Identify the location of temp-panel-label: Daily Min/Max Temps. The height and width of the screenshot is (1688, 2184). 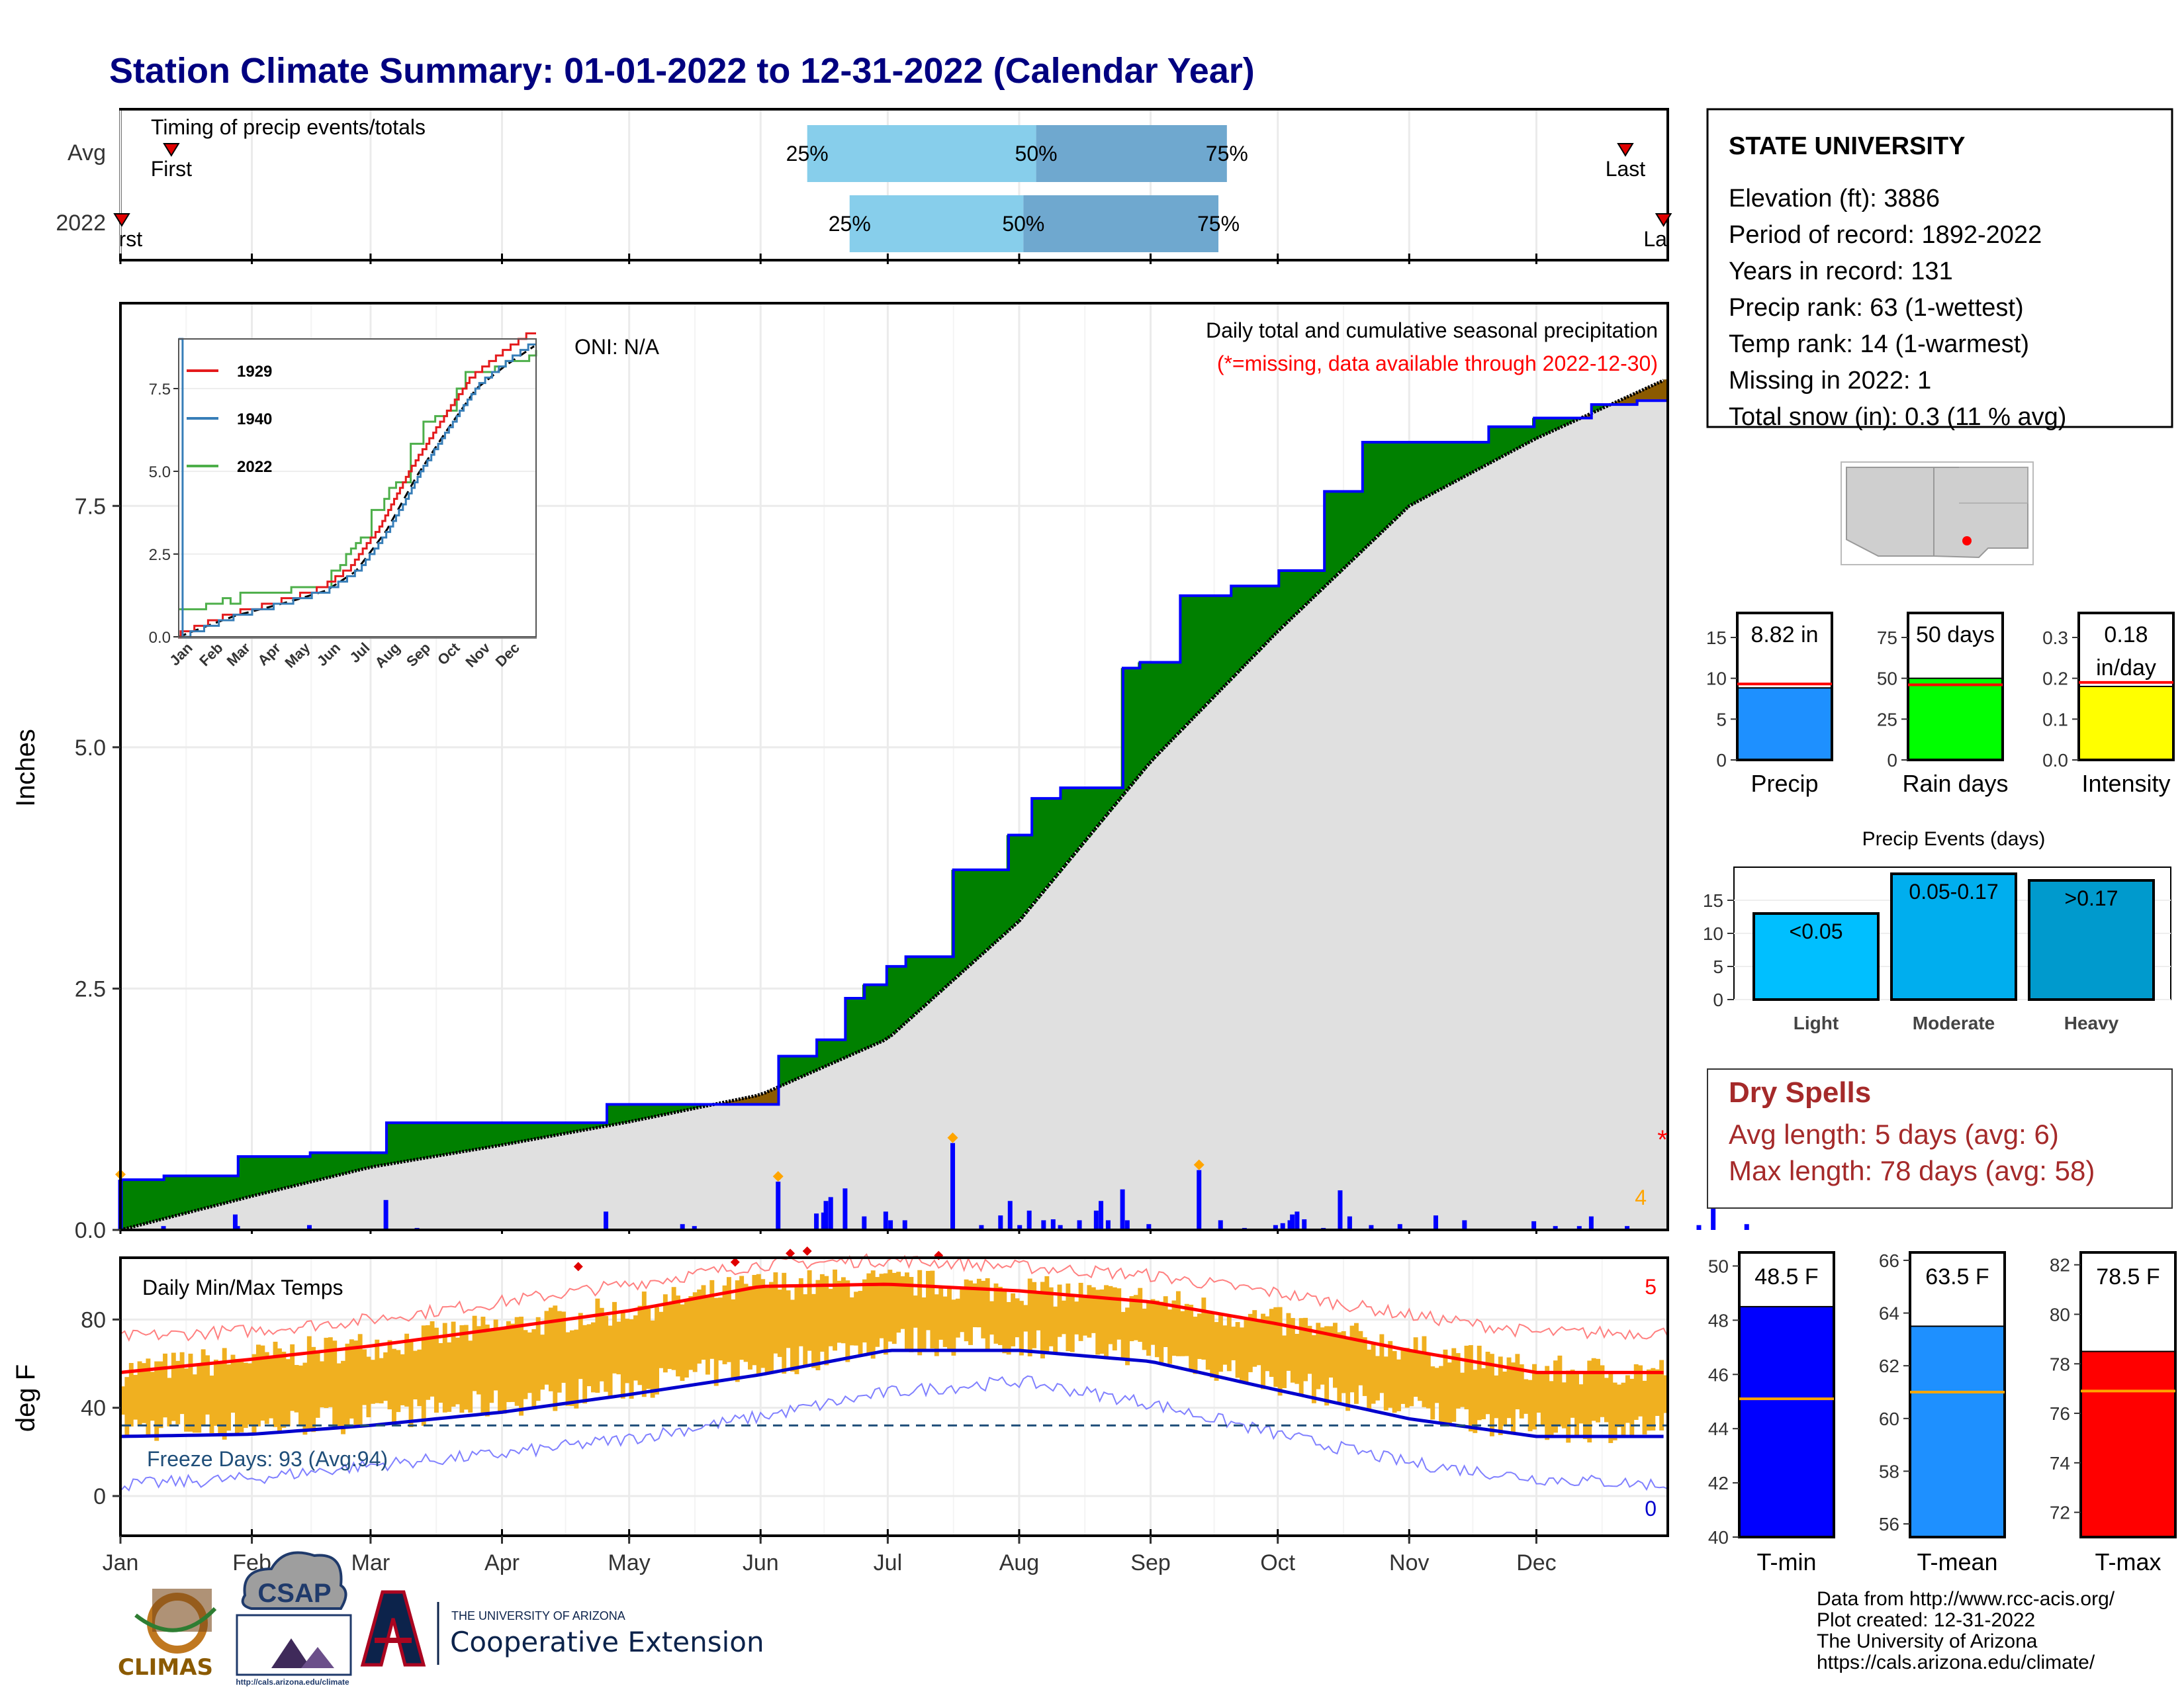
(242, 1287).